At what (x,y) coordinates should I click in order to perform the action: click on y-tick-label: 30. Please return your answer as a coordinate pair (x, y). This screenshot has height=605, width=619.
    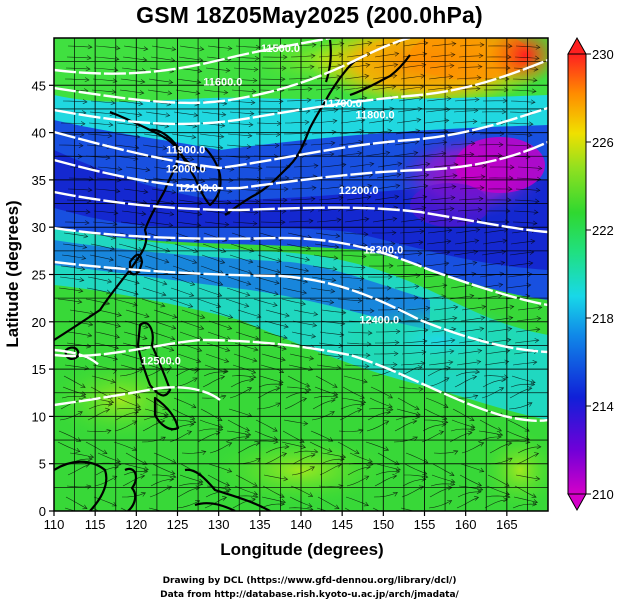
    Looking at the image, I should click on (39, 227).